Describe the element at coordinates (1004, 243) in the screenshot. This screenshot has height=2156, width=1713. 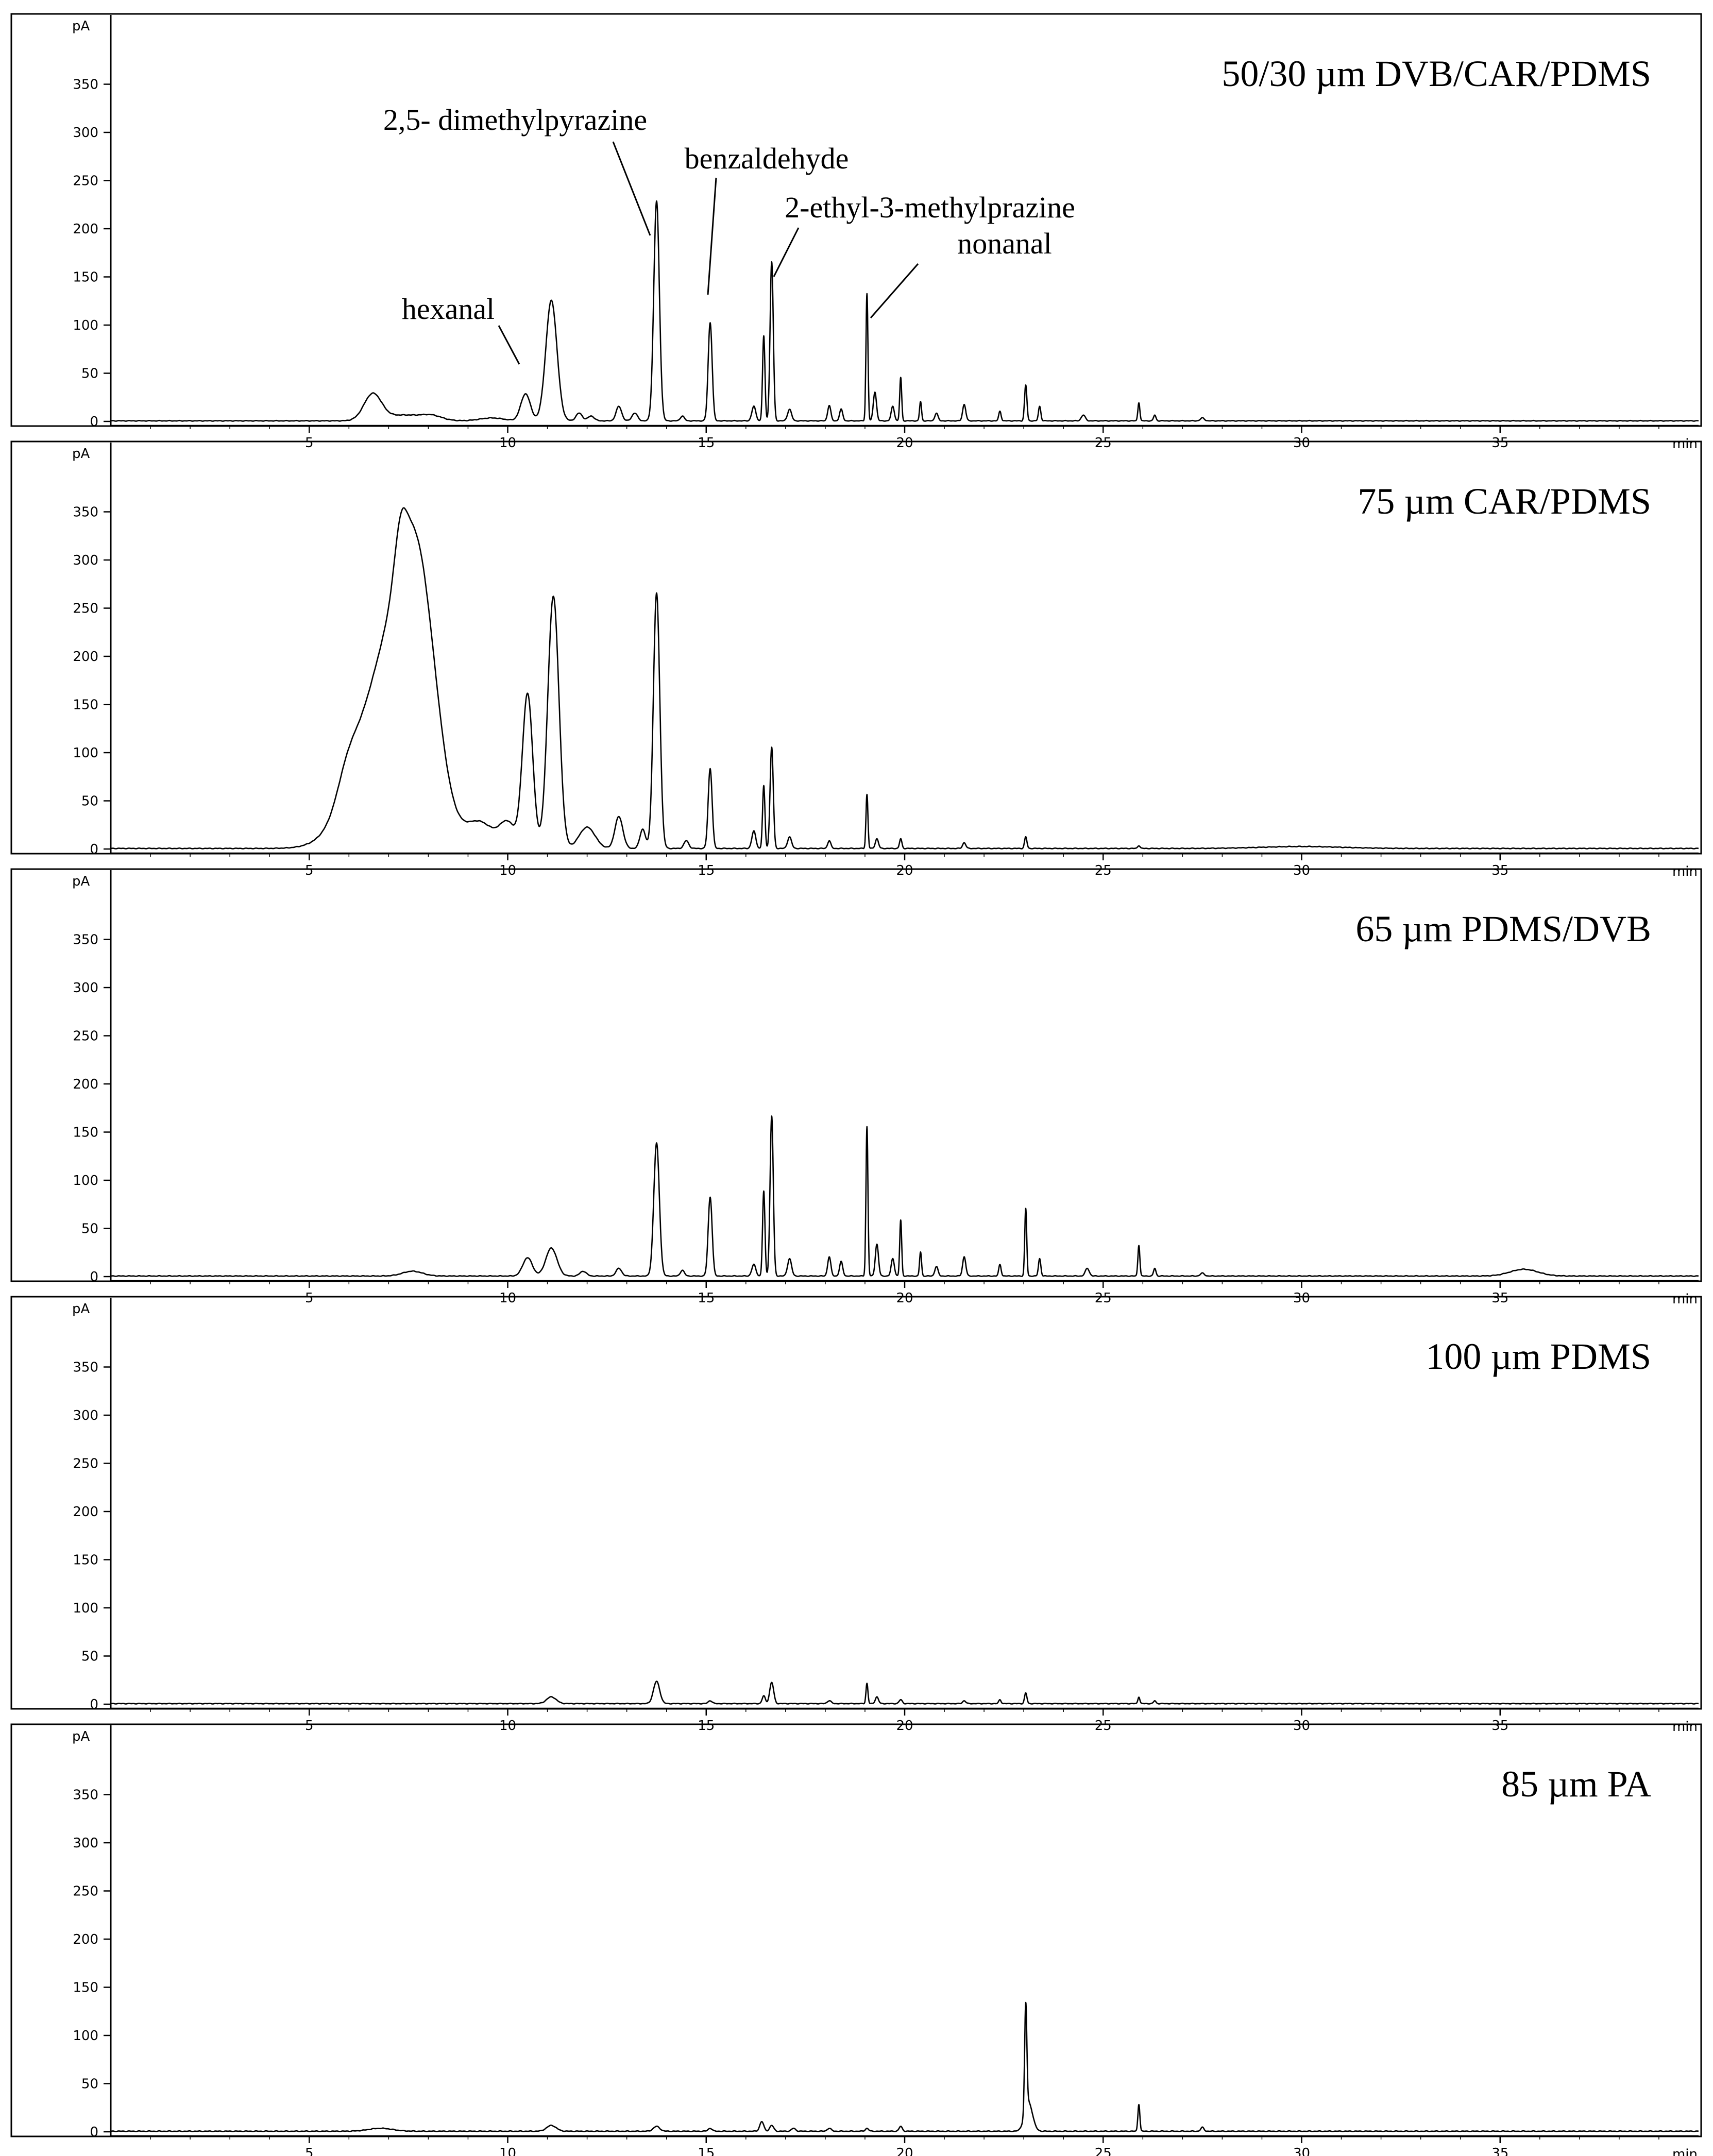
I see `peak-annotation-label: nonanal` at that location.